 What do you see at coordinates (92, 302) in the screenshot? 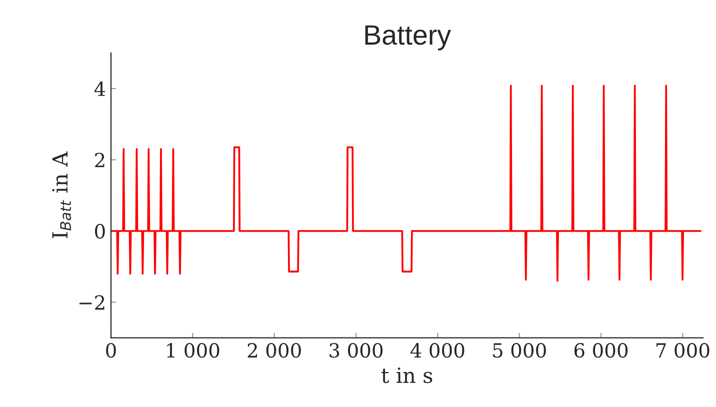
I see `y-tick-label: −2` at bounding box center [92, 302].